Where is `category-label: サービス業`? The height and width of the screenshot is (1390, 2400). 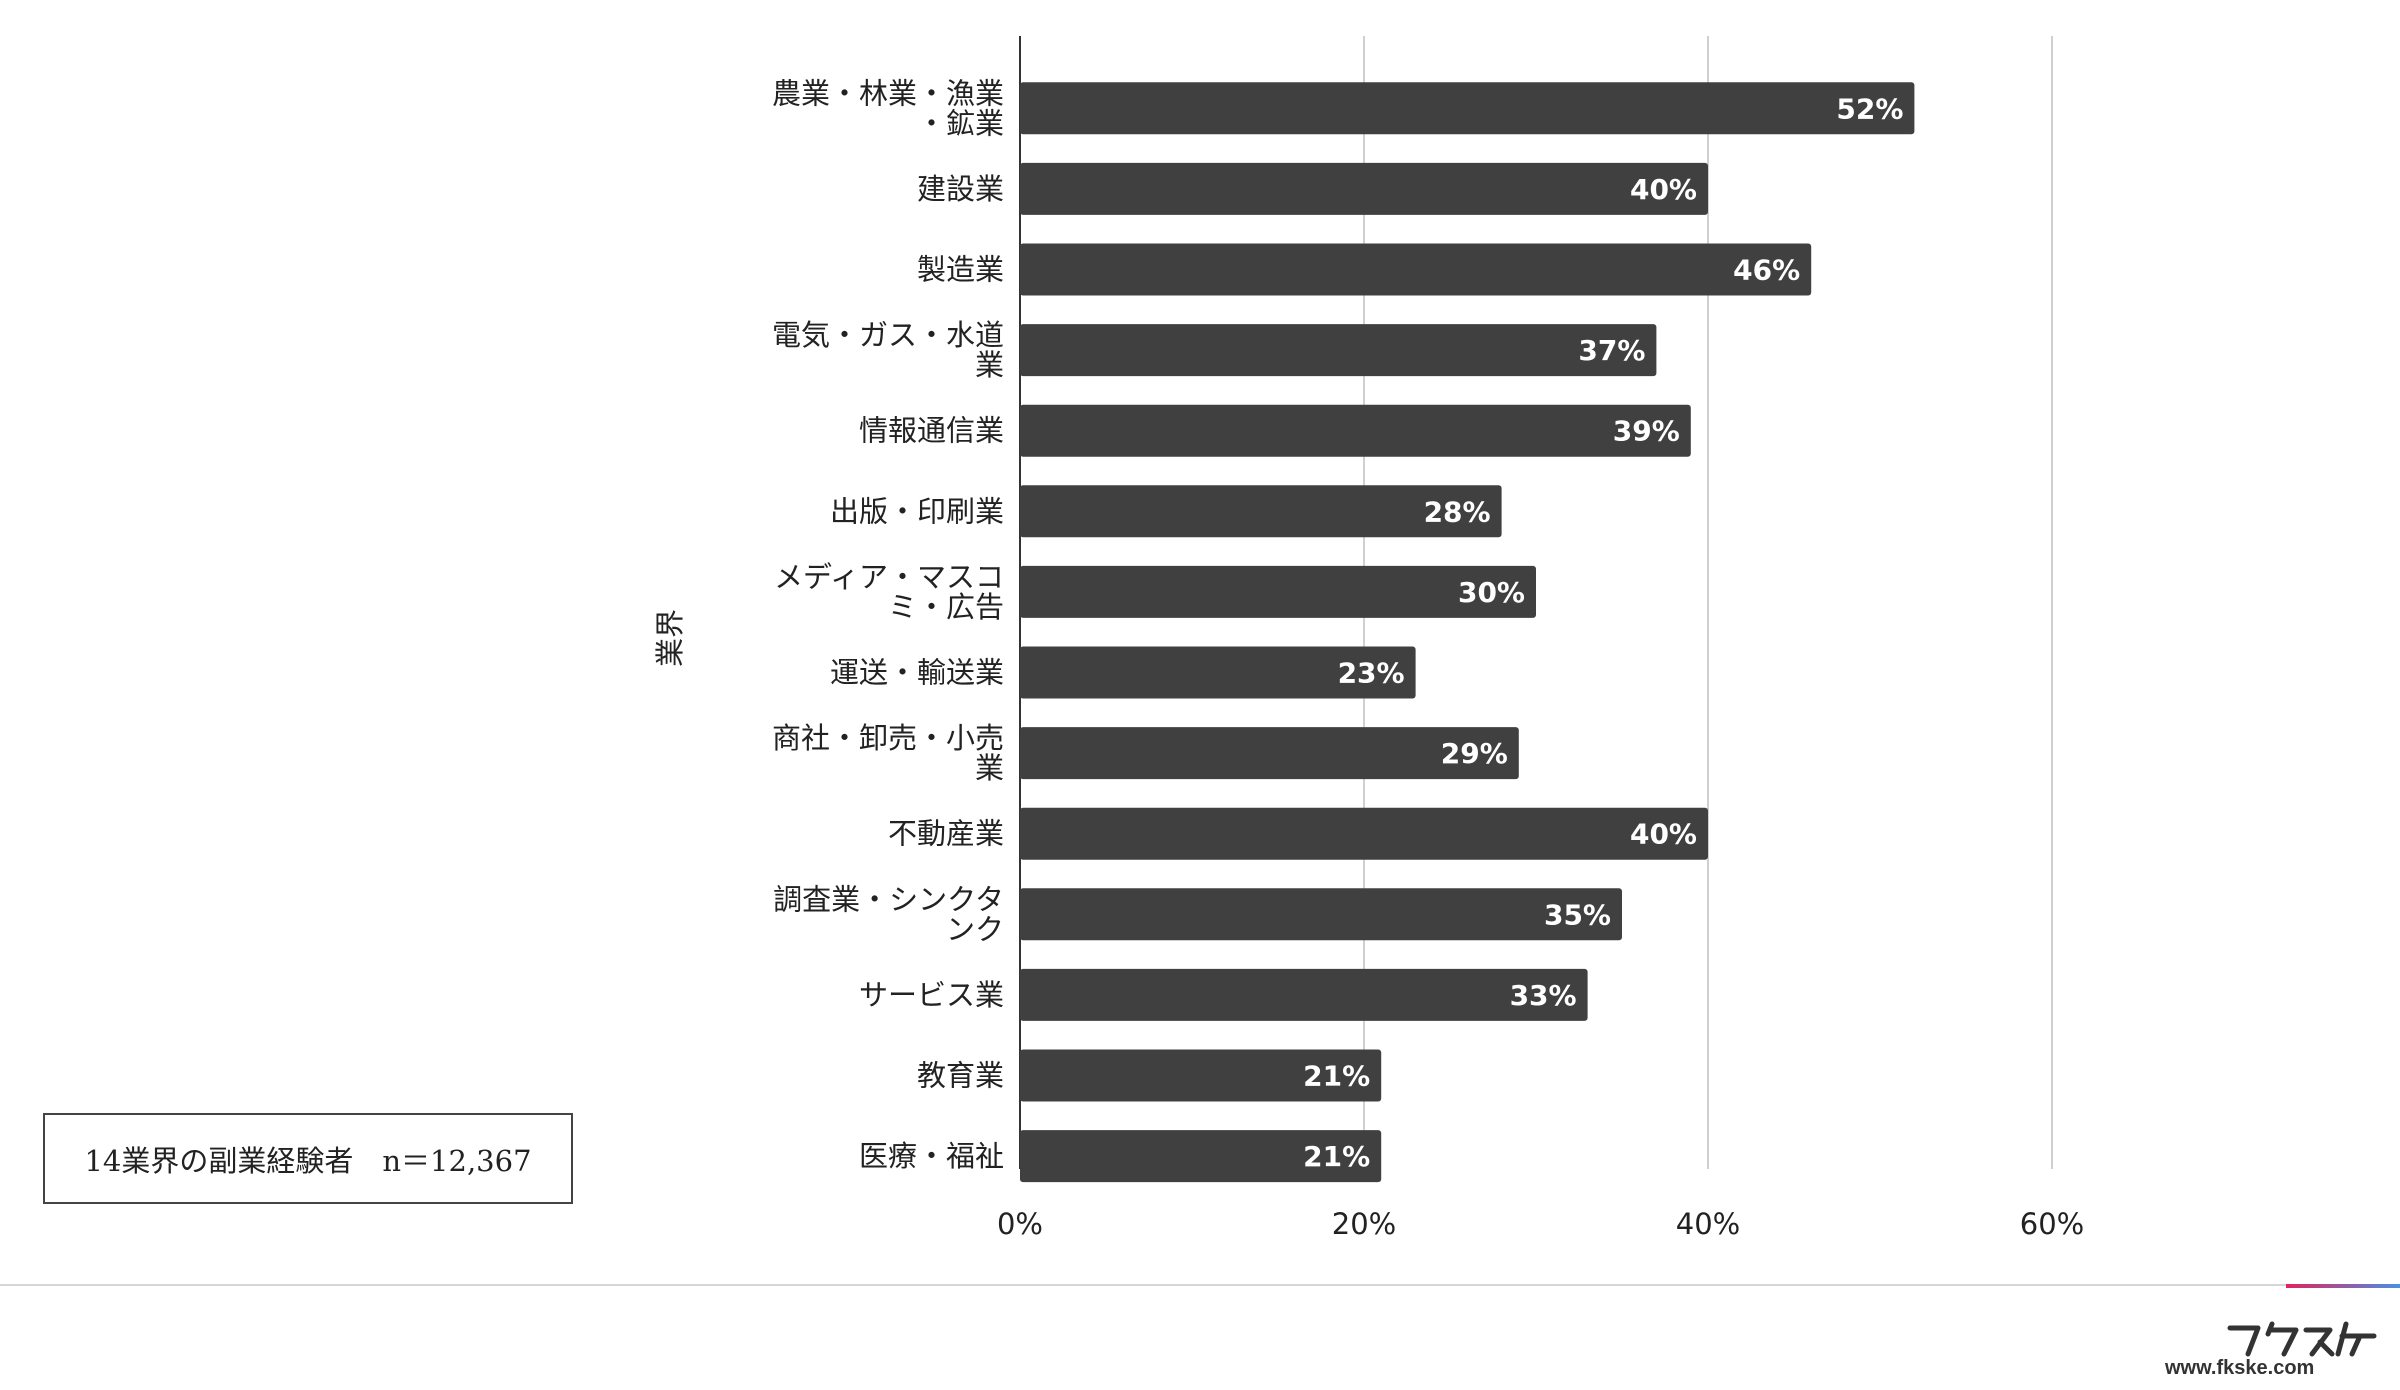
category-label: サービス業 is located at coordinates (931, 995).